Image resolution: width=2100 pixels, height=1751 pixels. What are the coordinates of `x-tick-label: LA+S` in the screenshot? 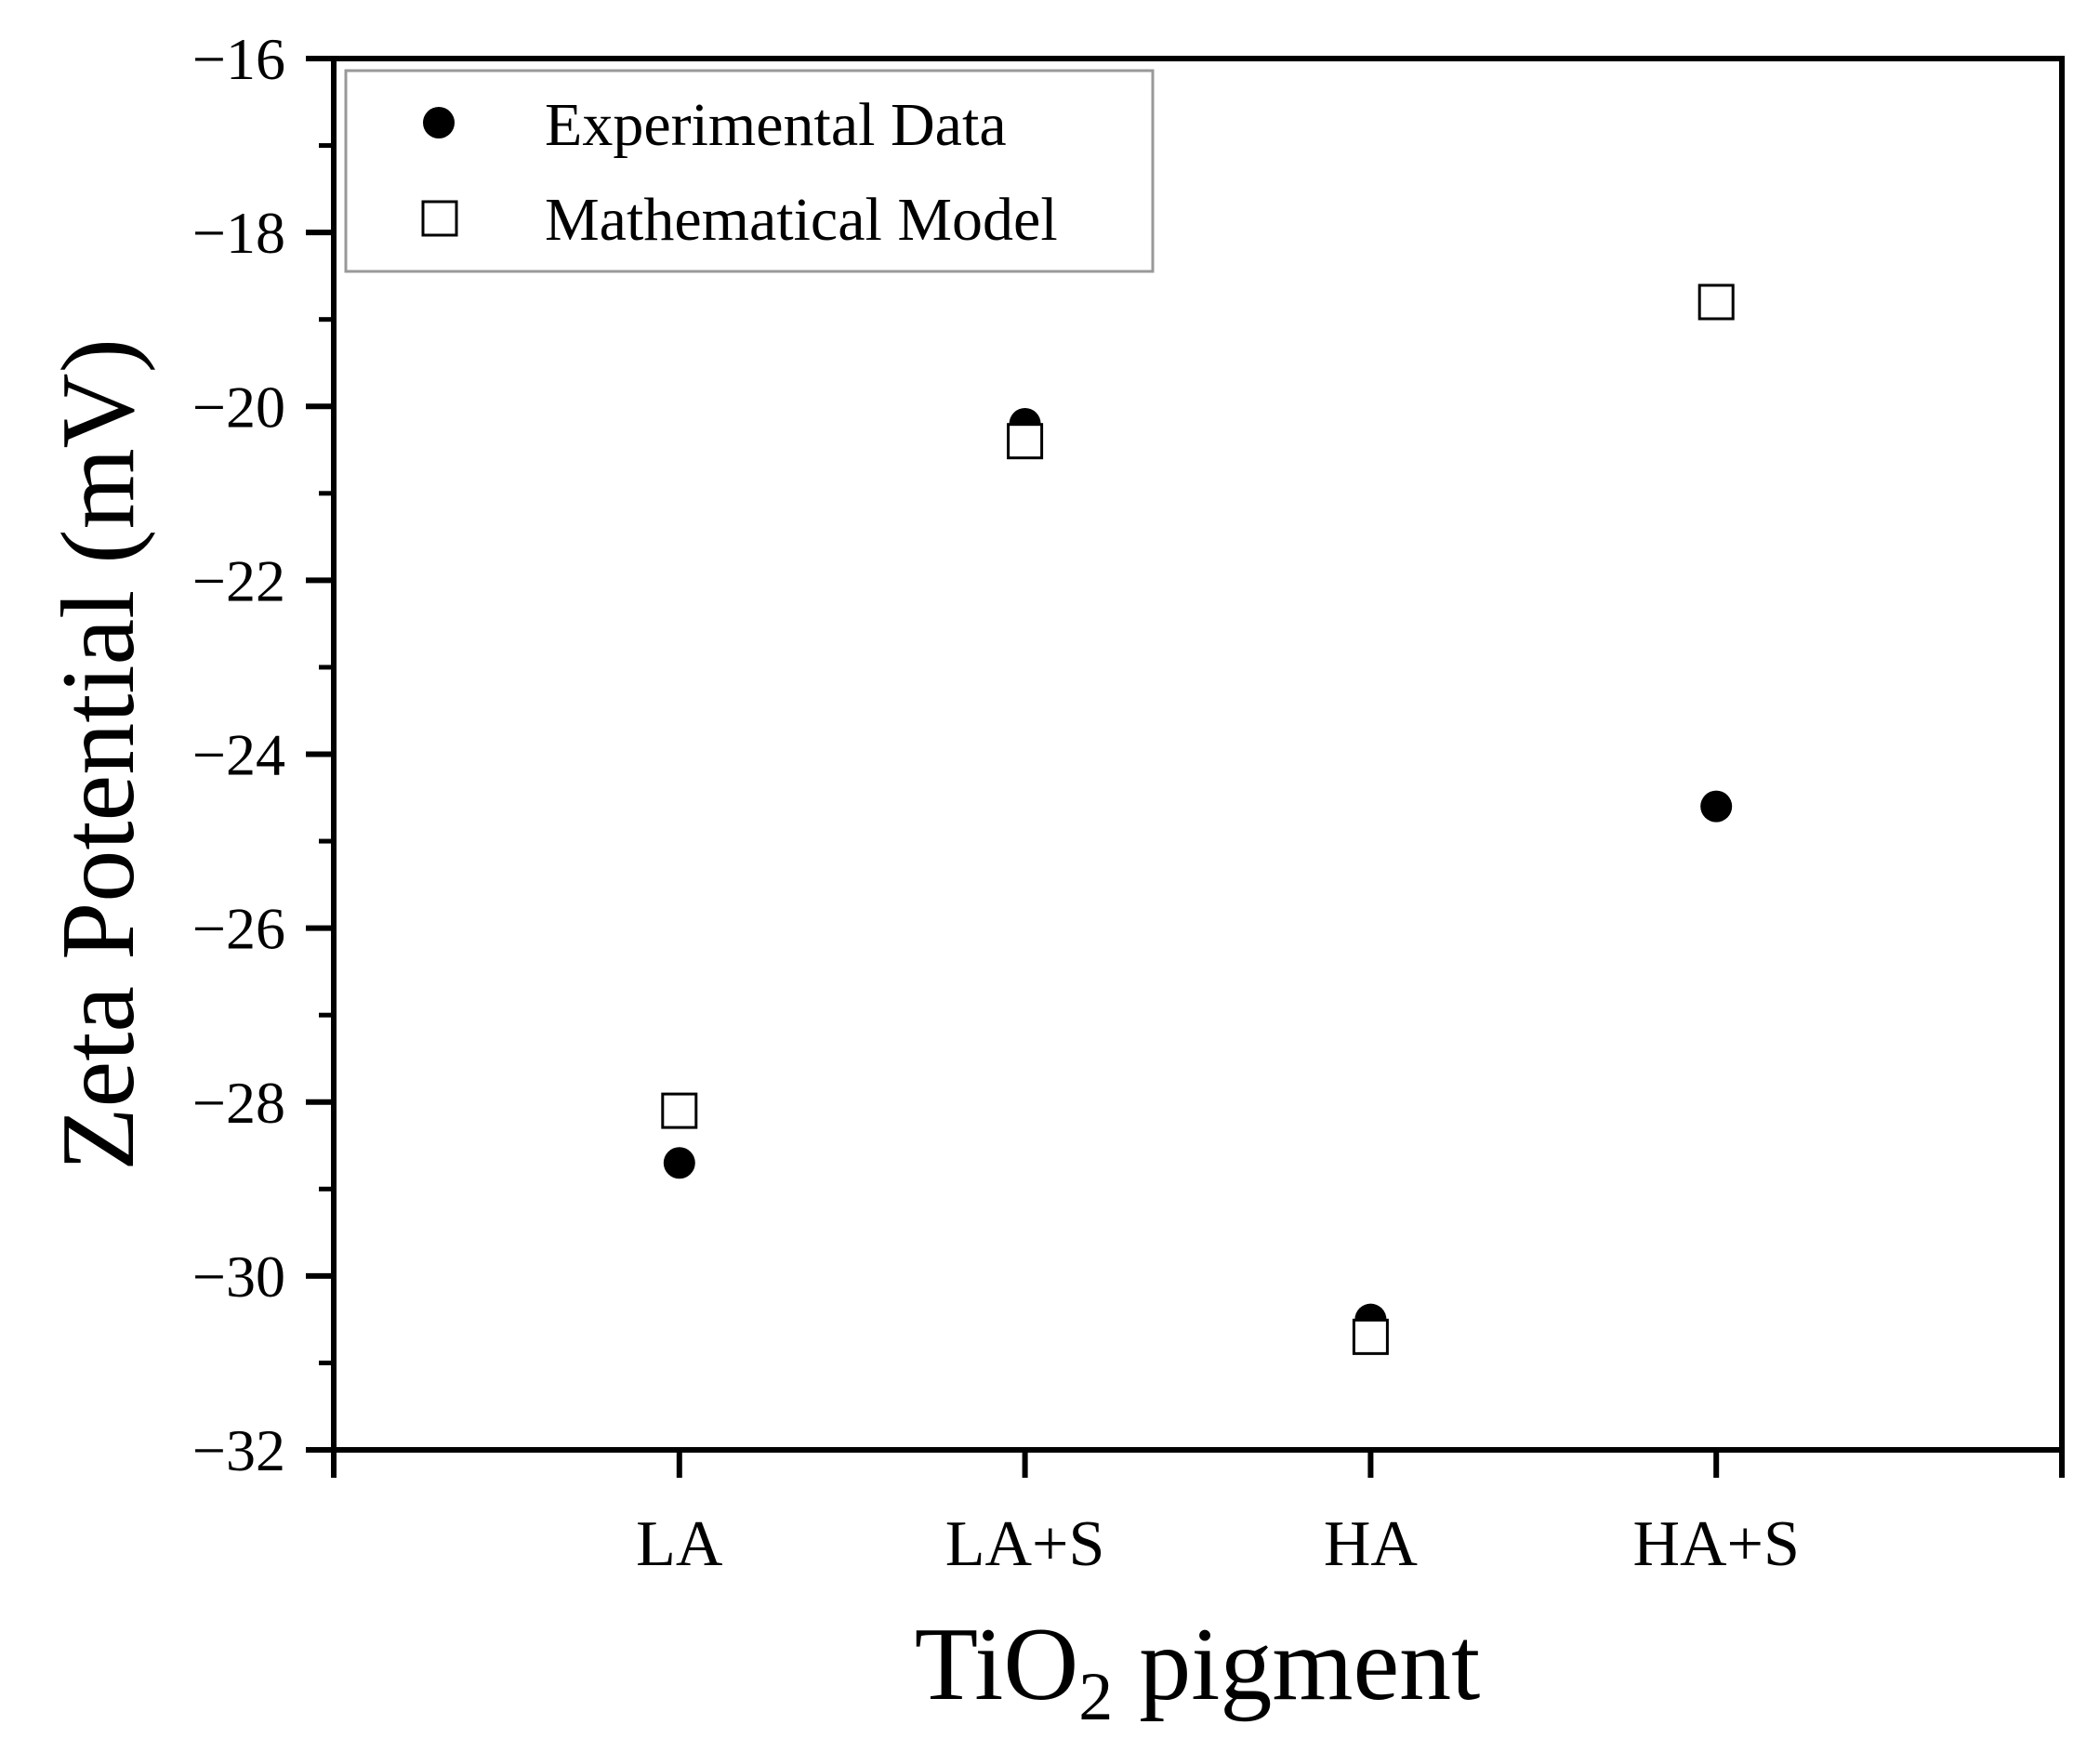 It's located at (1025, 1544).